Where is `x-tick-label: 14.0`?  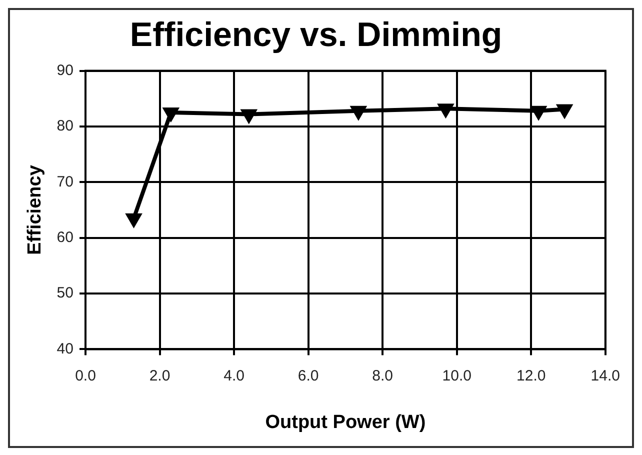 x-tick-label: 14.0 is located at coordinates (605, 375).